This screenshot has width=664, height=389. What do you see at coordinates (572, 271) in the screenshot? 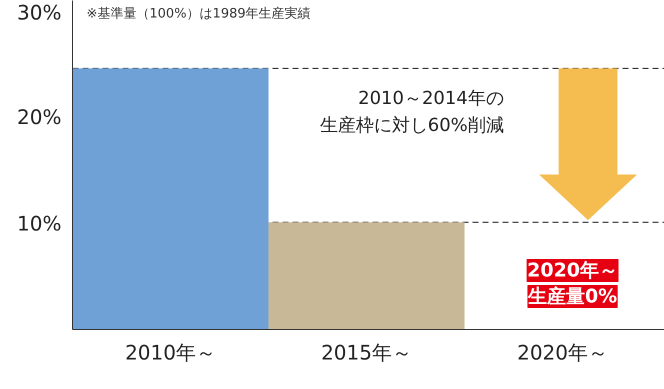
I see `annotation: 2020年～` at bounding box center [572, 271].